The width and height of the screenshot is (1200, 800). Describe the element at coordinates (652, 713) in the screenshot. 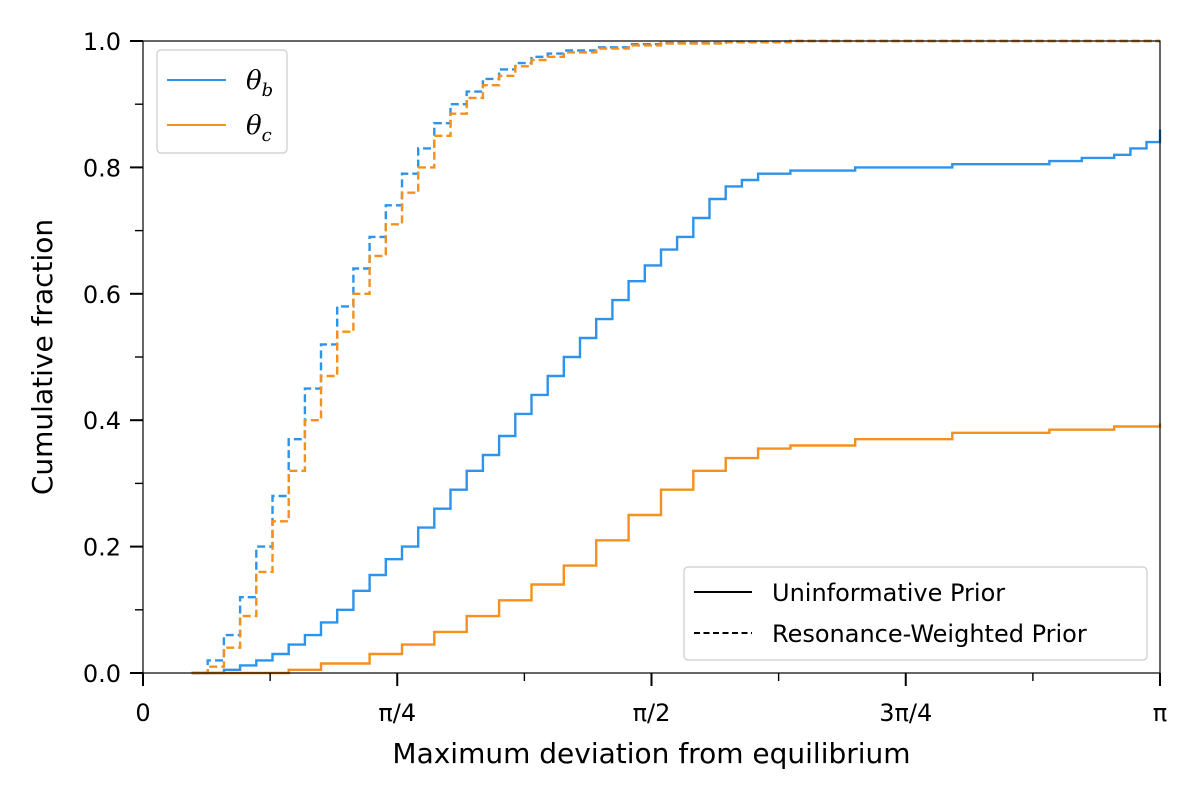

I see `x-tick-label: π/2` at that location.